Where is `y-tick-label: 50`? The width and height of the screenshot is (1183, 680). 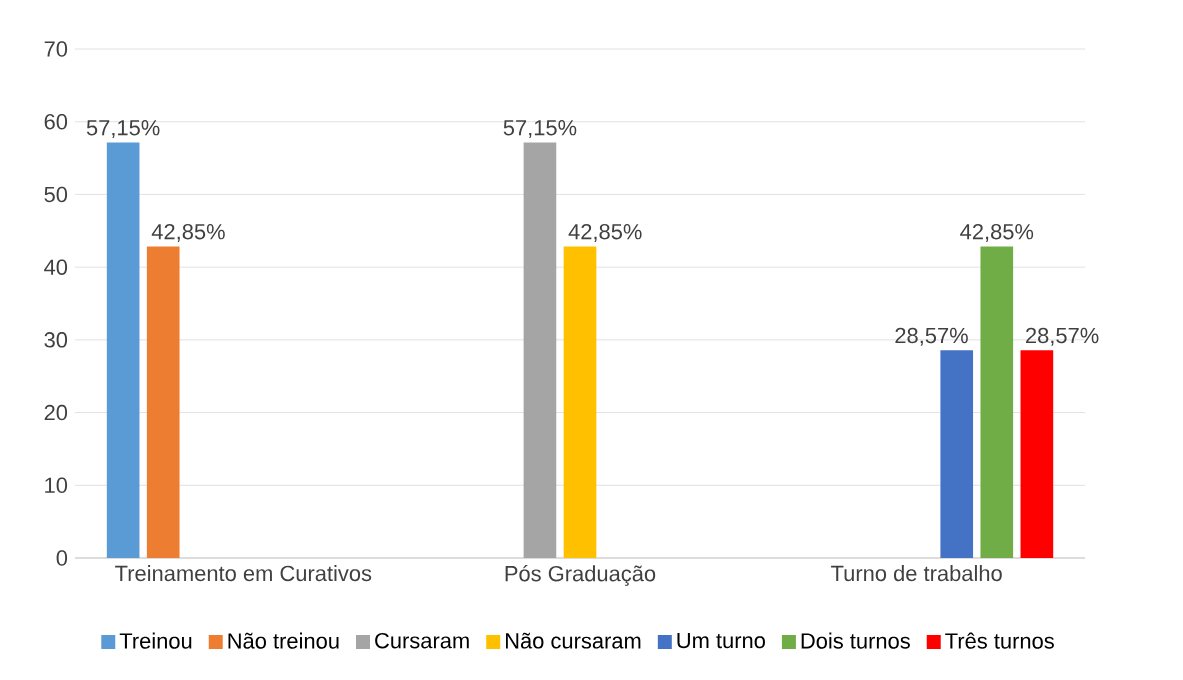 y-tick-label: 50 is located at coordinates (56, 194).